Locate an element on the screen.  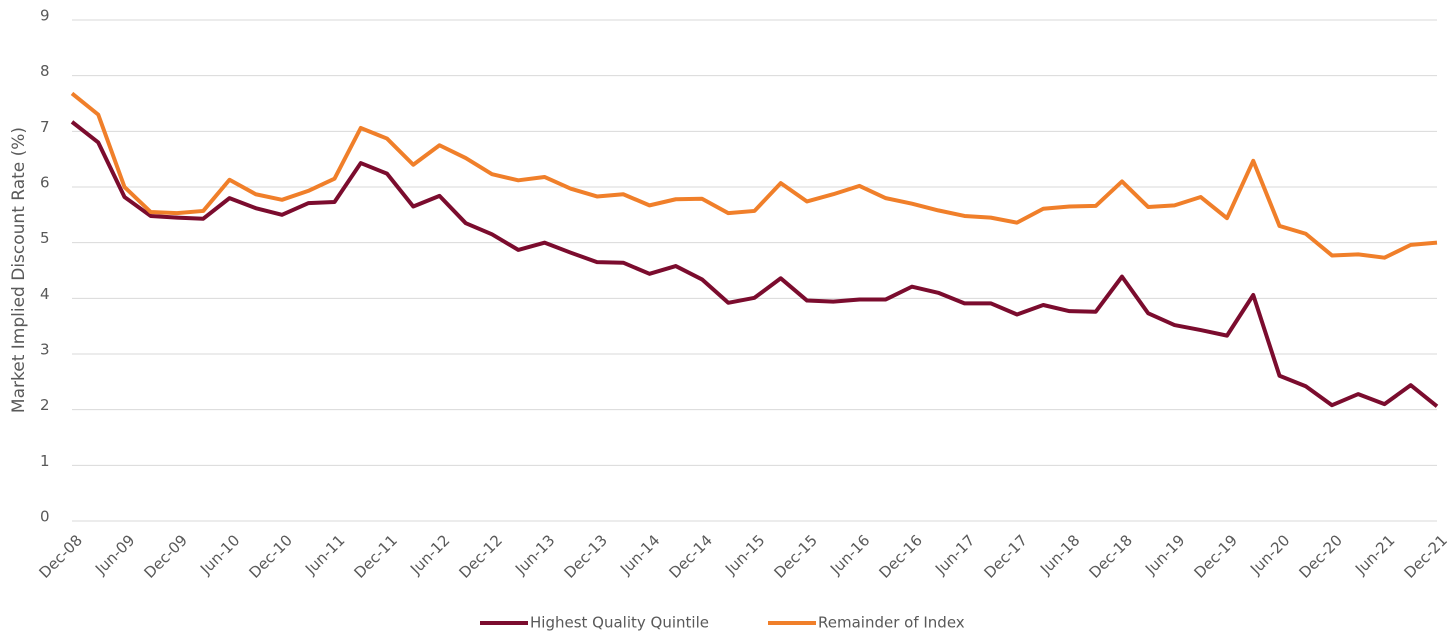
x-tick-label: Jun-17 is located at coordinates (954, 554).